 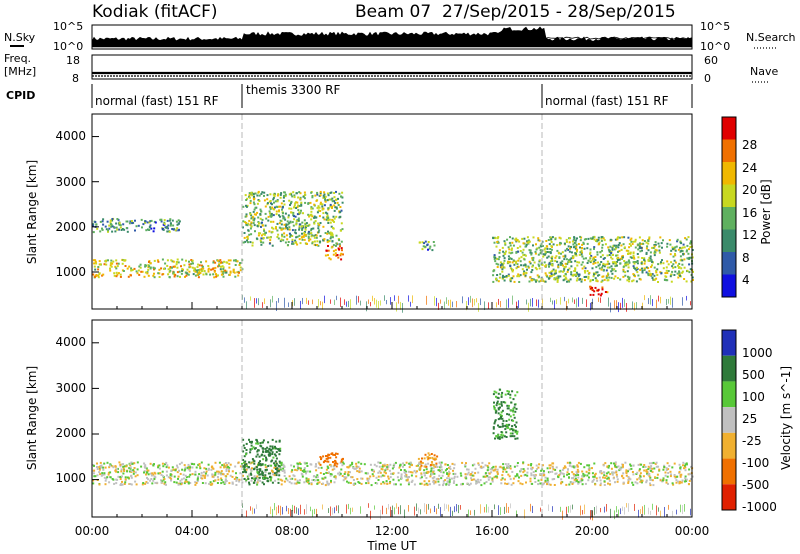 I want to click on power-cbar-swatch, so click(x=729, y=285).